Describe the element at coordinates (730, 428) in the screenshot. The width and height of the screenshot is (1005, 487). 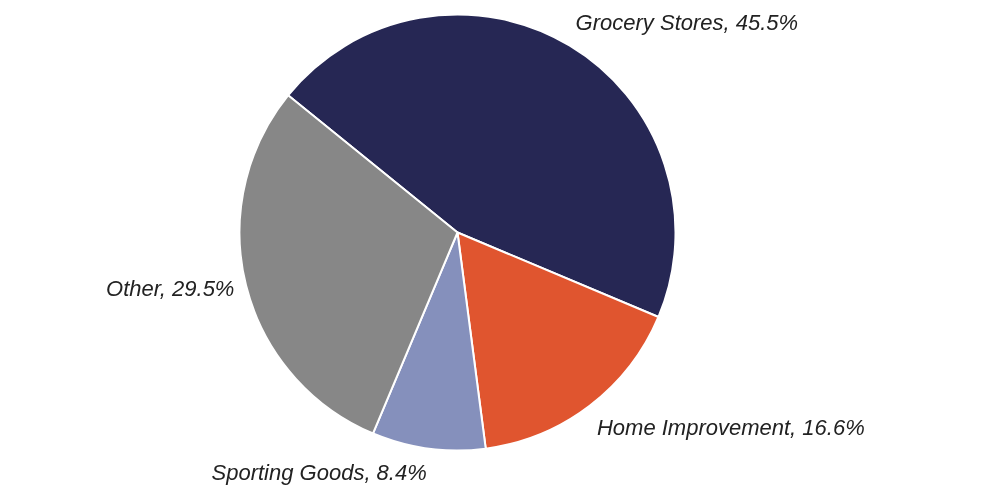
I see `slice-label: Home Improvement, 16.6%` at that location.